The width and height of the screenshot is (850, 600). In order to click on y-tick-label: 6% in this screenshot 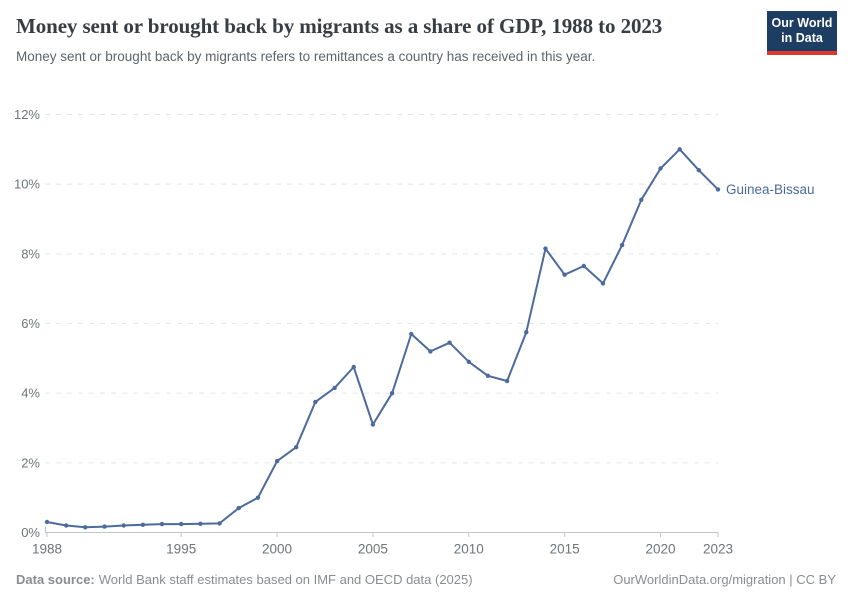, I will do `click(30, 323)`.